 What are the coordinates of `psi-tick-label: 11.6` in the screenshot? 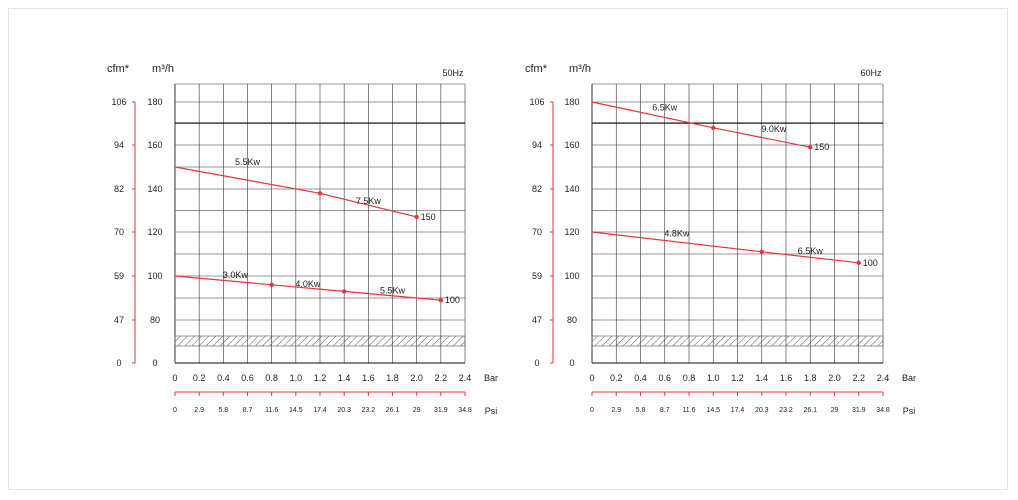 It's located at (688, 410).